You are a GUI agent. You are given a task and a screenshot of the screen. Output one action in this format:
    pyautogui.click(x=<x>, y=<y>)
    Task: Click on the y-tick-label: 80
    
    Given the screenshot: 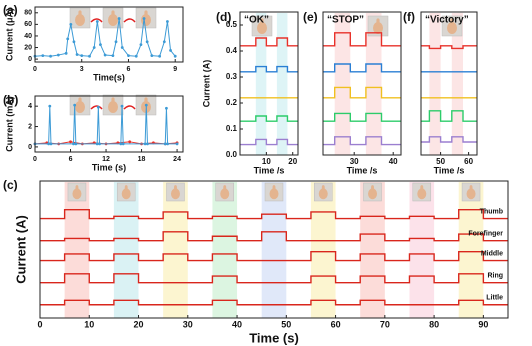 What is the action you would take?
    pyautogui.click(x=28, y=13)
    